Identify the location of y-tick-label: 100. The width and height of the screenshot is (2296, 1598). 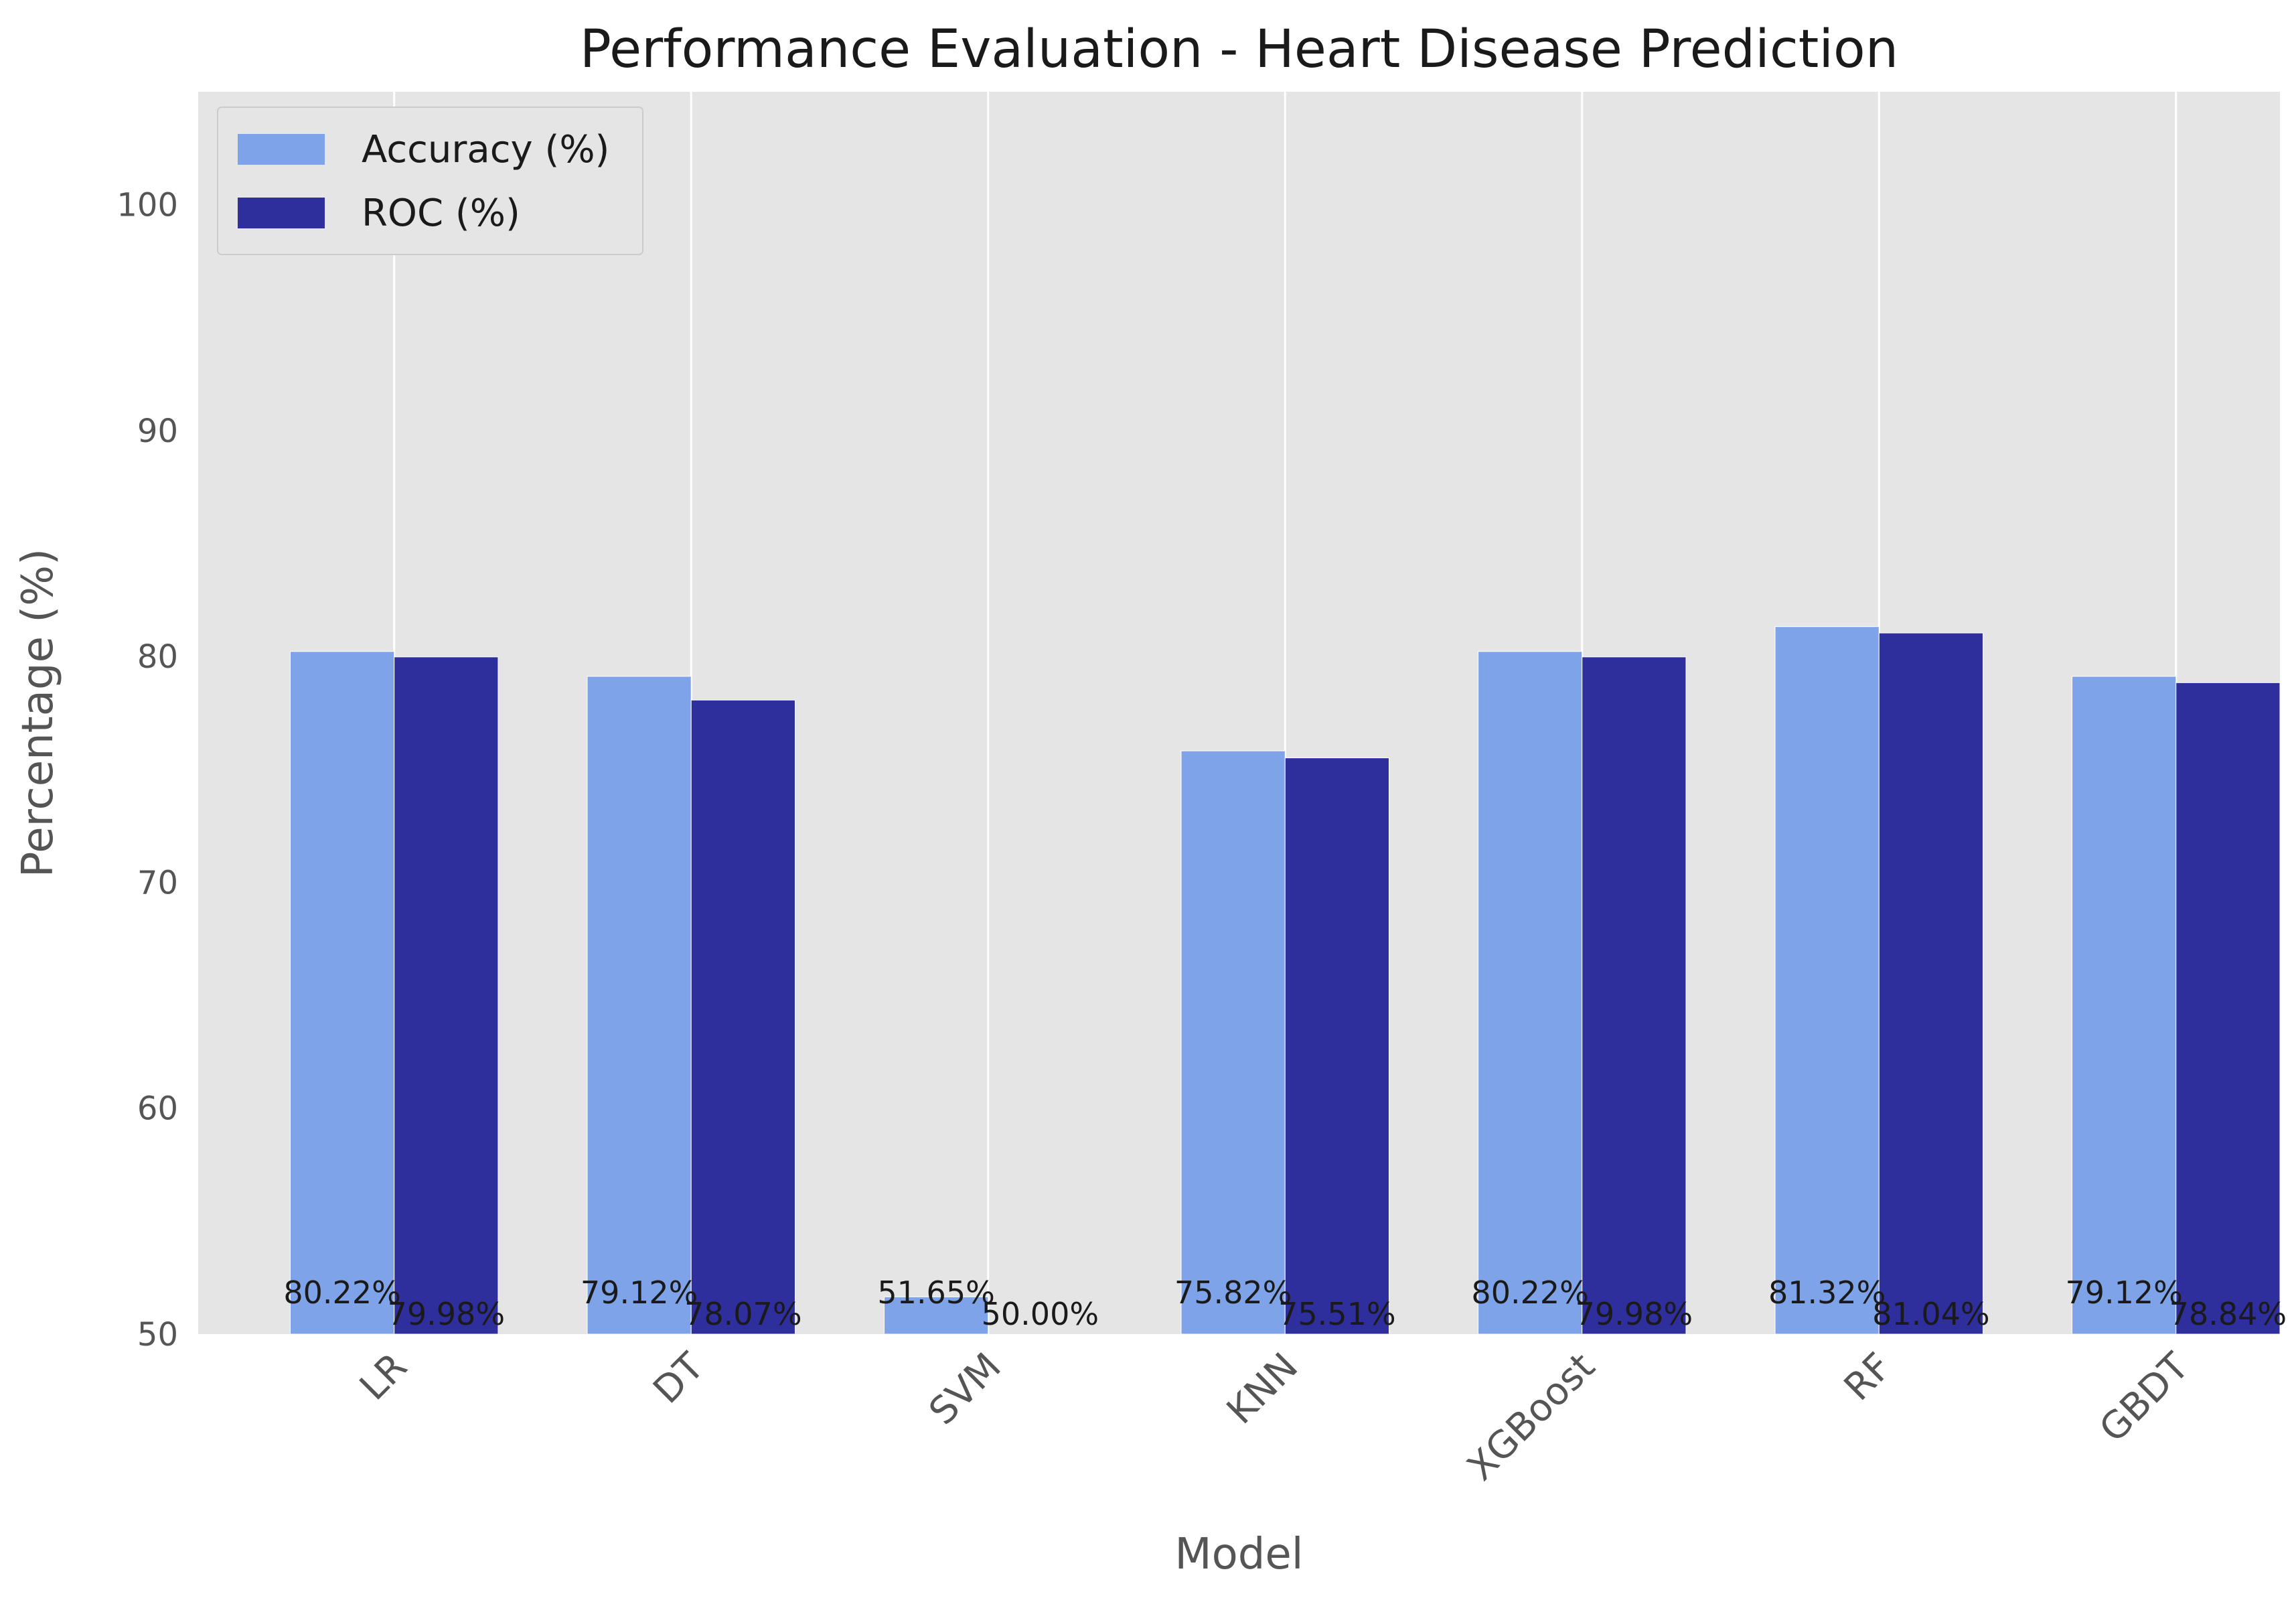
(147, 206).